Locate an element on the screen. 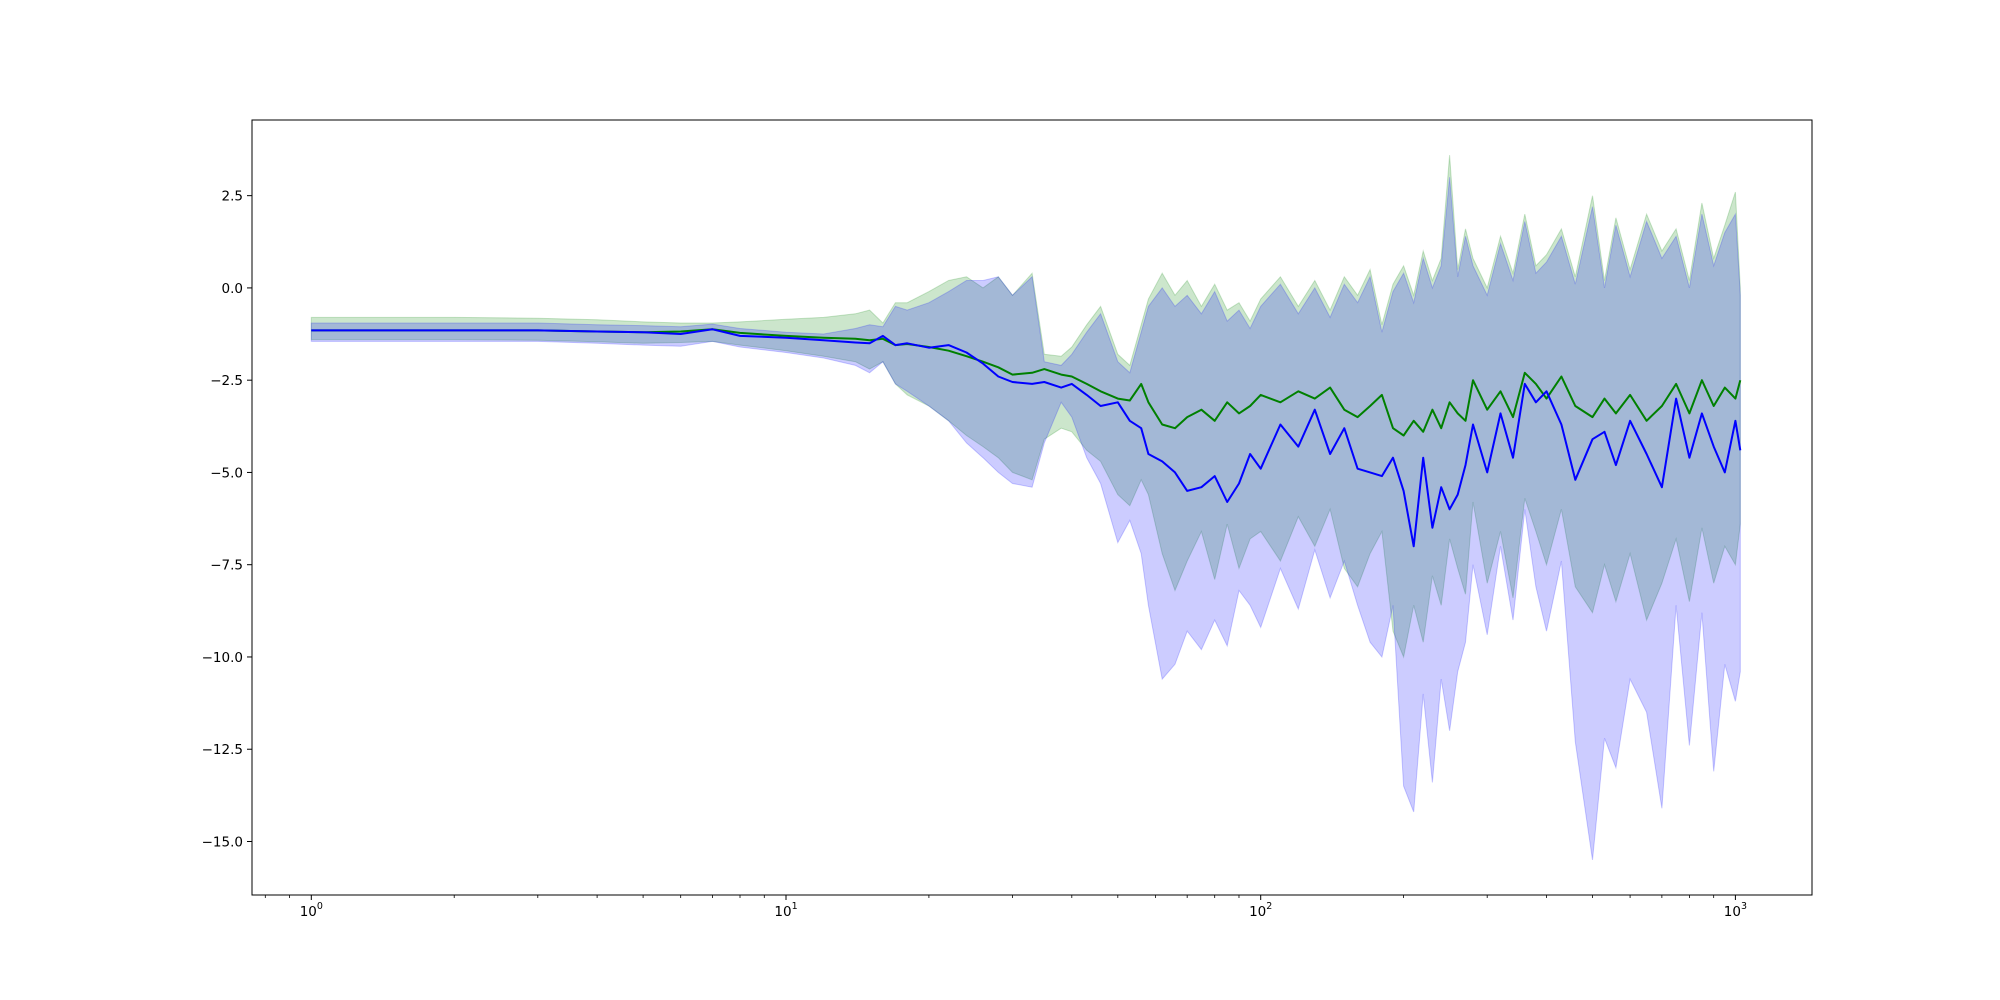  x-tick-label: 10³ is located at coordinates (1735, 910).